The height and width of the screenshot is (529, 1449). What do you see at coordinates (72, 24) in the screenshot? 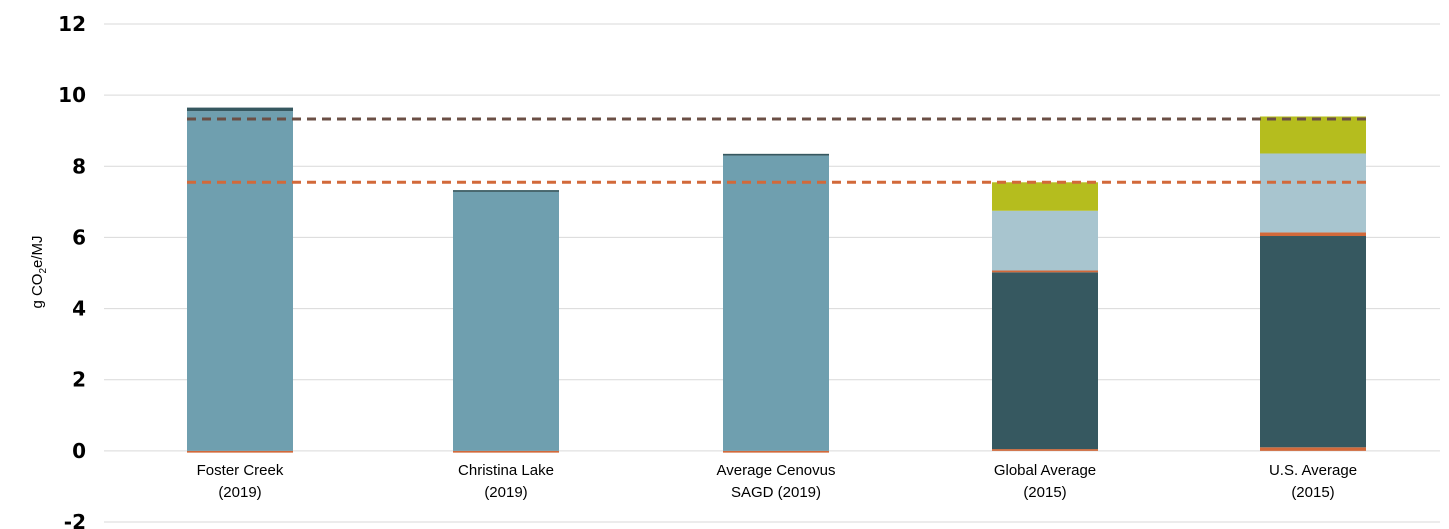
I see `y-tick-label: 12` at bounding box center [72, 24].